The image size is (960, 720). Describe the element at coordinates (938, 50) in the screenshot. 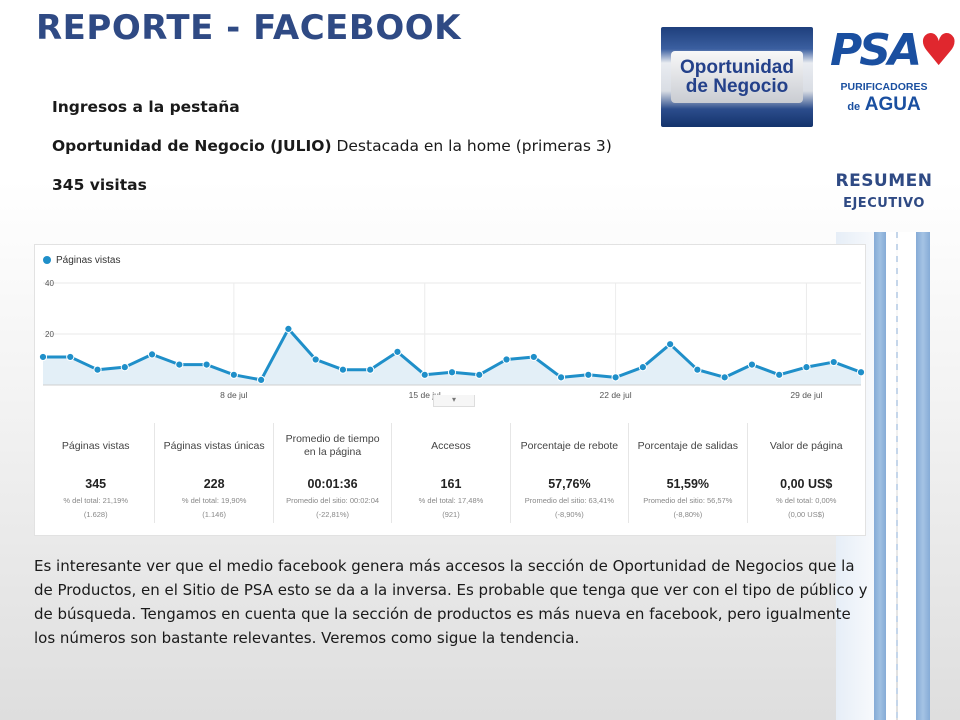

I see `heart-icon: ♥` at that location.